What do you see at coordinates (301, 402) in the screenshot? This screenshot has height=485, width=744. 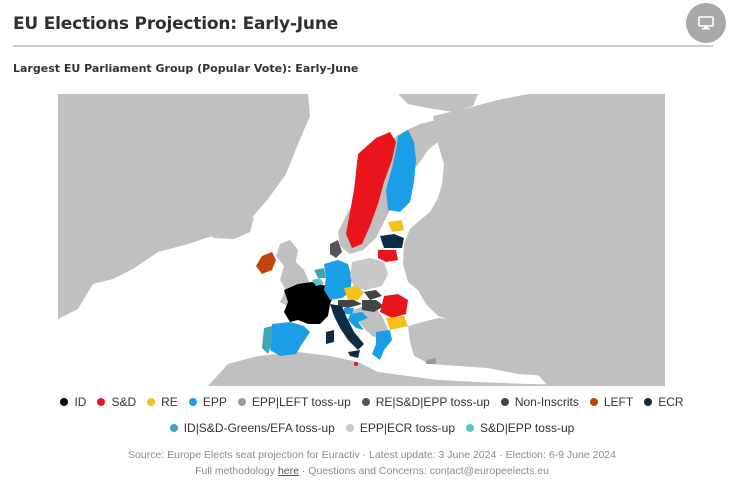 I see `legend-label: EPP|LEFT toss-up` at bounding box center [301, 402].